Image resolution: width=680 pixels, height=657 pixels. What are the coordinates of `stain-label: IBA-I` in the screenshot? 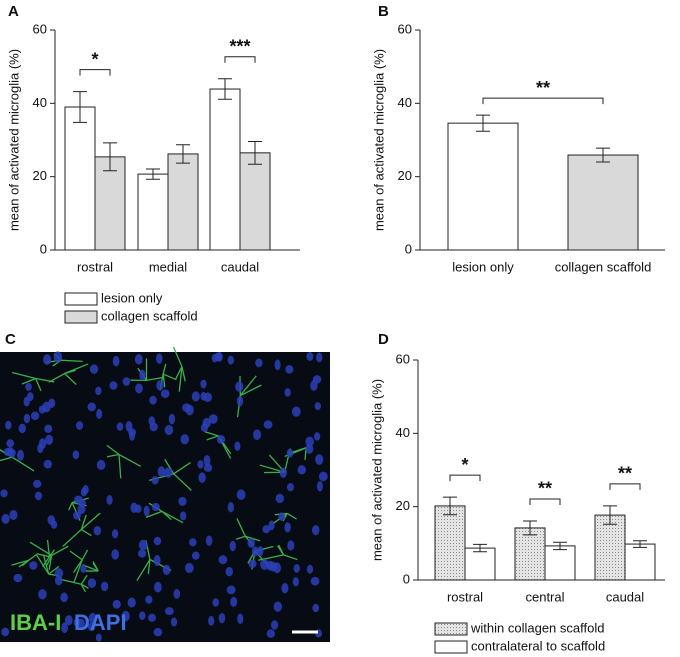 It's located at (35, 622).